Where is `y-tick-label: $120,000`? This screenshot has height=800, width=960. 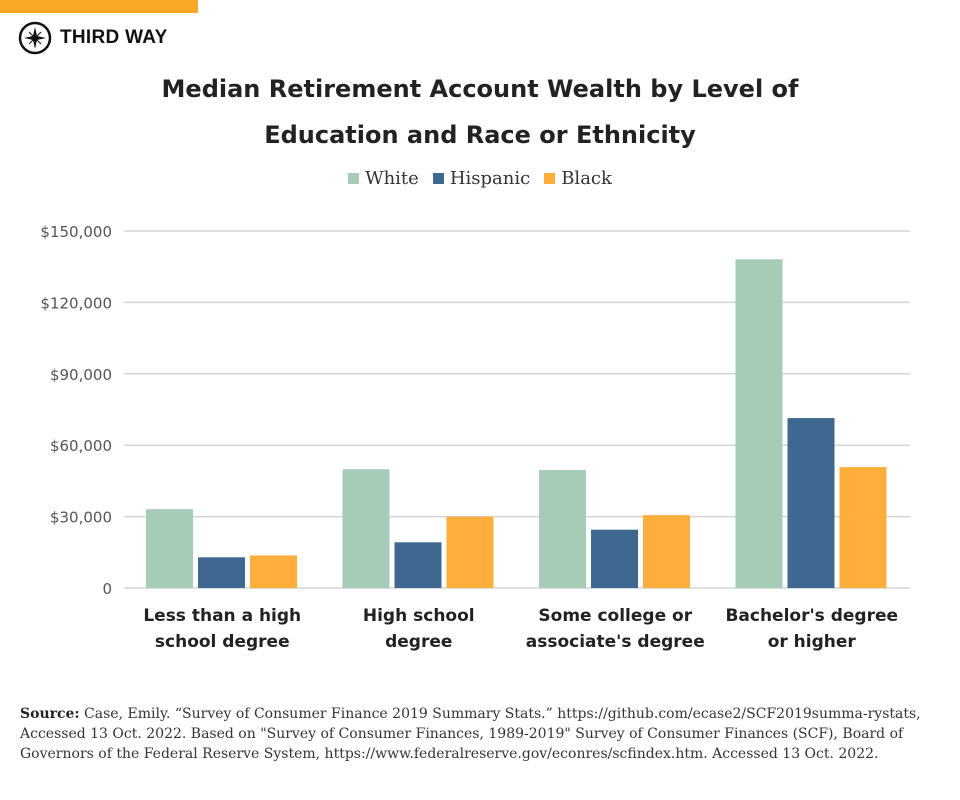 y-tick-label: $120,000 is located at coordinates (76, 303).